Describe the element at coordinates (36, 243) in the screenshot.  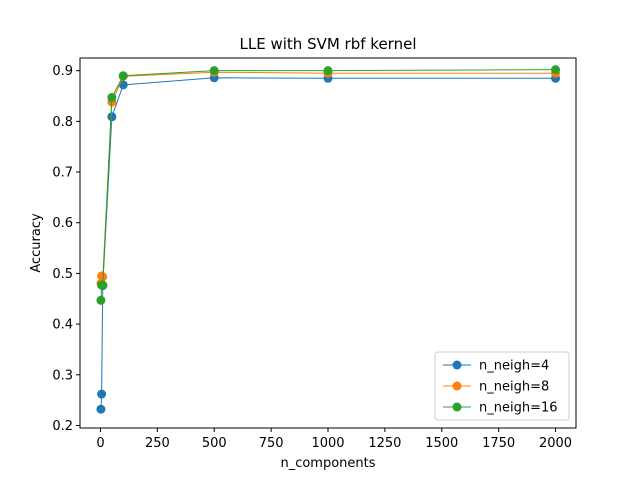
I see `y-axis-label: Accuracy` at that location.